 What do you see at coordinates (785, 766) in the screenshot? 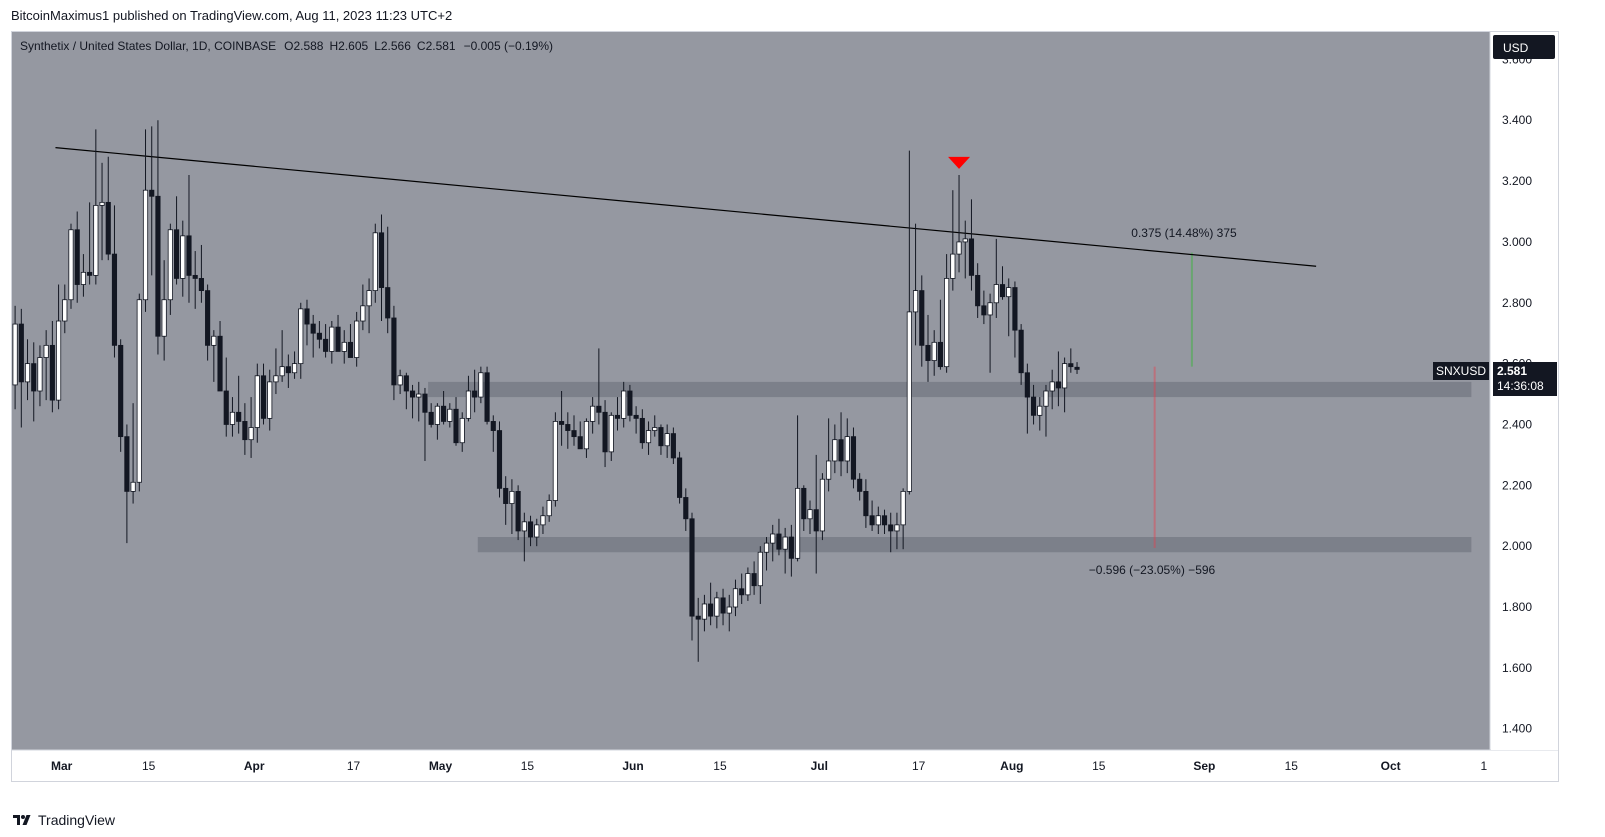
I see `time-axis` at bounding box center [785, 766].